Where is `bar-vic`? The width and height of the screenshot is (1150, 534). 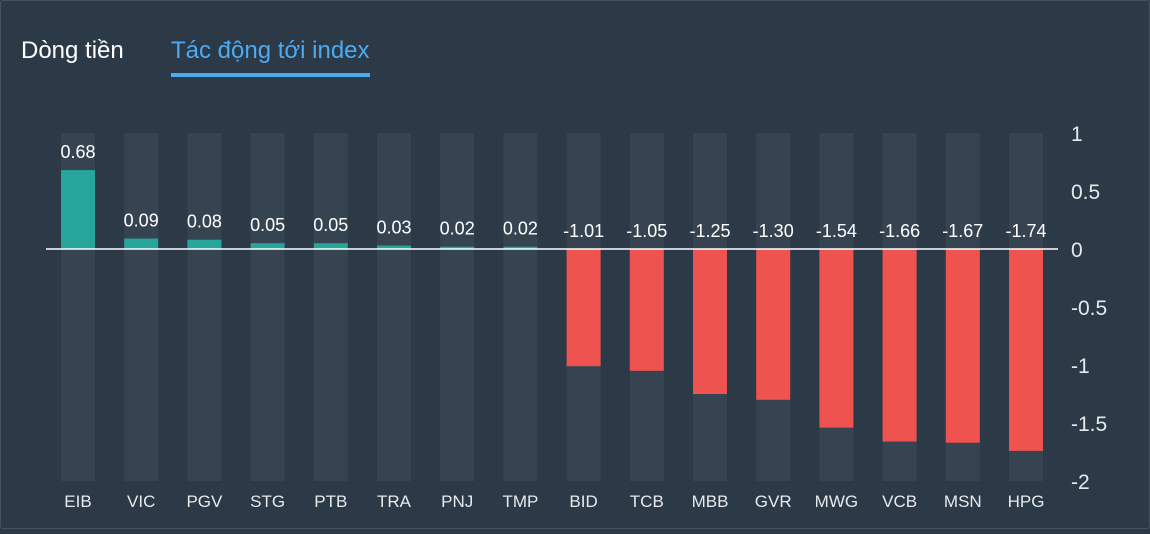 bar-vic is located at coordinates (141, 243).